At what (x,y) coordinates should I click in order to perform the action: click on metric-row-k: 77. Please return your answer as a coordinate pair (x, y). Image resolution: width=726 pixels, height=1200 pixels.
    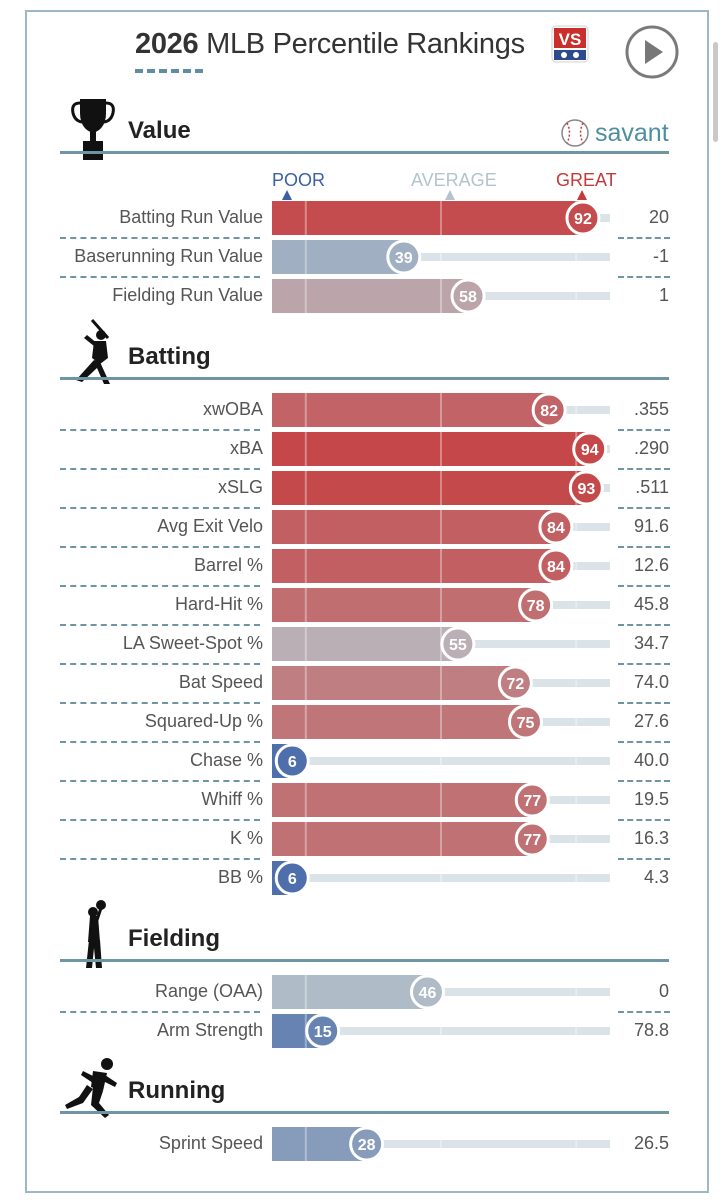
    Looking at the image, I should click on (441, 839).